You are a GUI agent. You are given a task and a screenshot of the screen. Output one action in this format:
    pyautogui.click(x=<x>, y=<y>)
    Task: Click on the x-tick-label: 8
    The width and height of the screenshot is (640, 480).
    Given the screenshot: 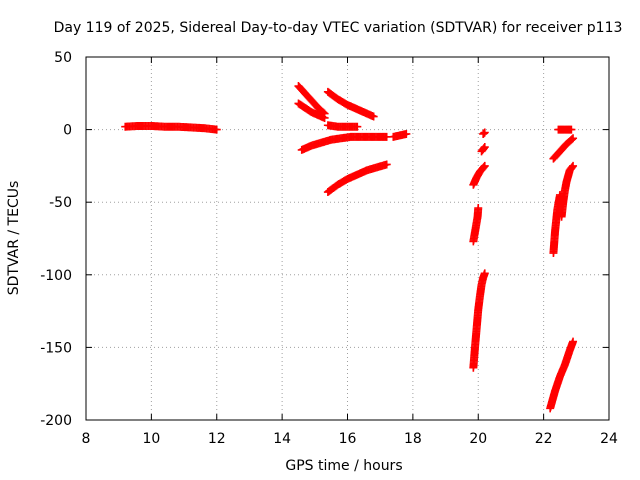 What is the action you would take?
    pyautogui.click(x=86, y=439)
    